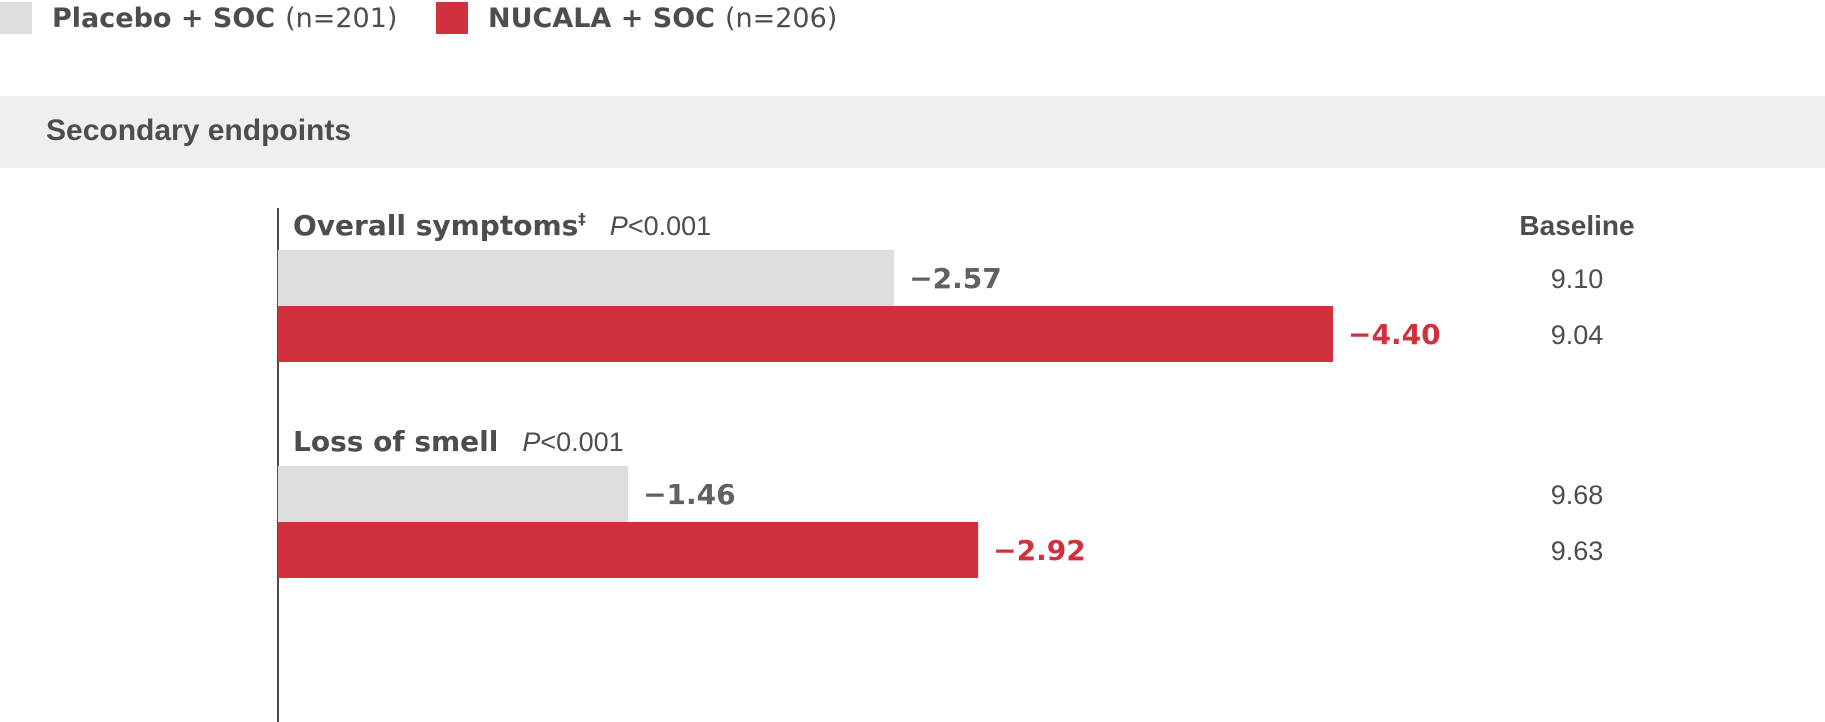 The width and height of the screenshot is (1825, 722). I want to click on bar-overall-symptoms-nucala, so click(805, 334).